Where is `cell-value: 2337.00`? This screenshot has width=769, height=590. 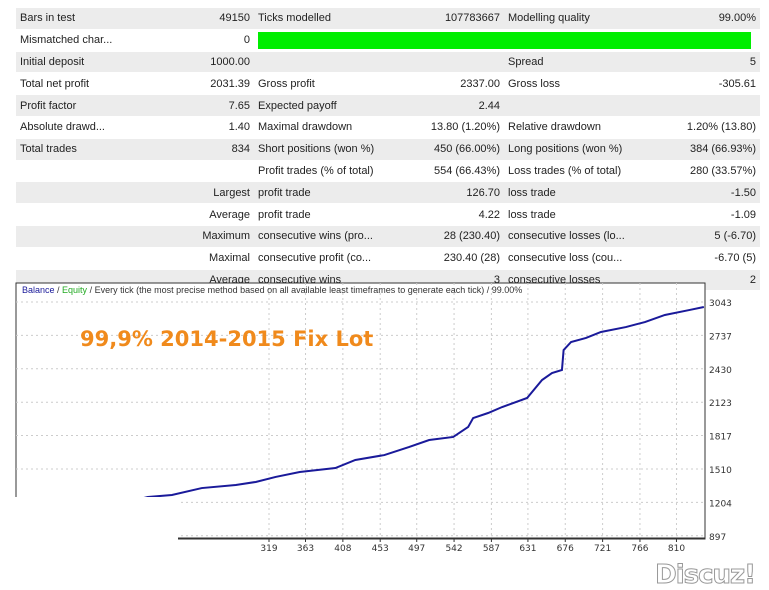
cell-value: 2337.00 is located at coordinates (460, 84).